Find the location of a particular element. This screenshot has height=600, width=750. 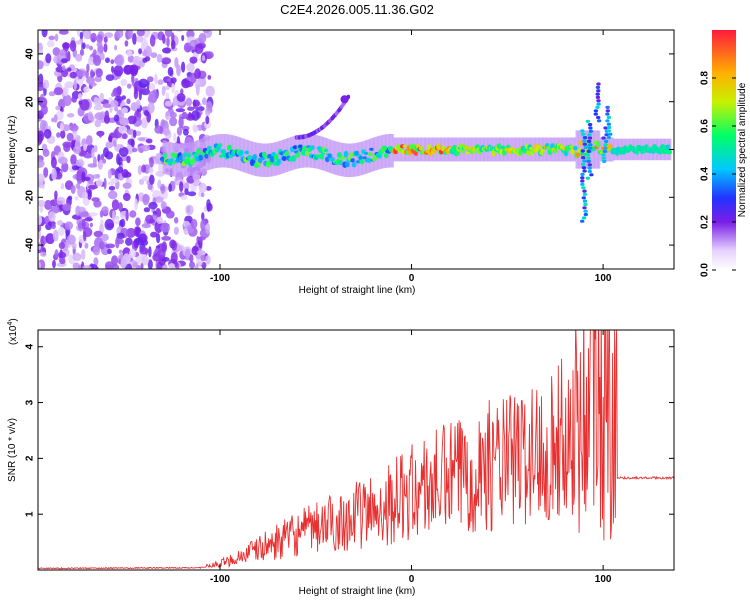

x-tick-label: 0 is located at coordinates (412, 278).